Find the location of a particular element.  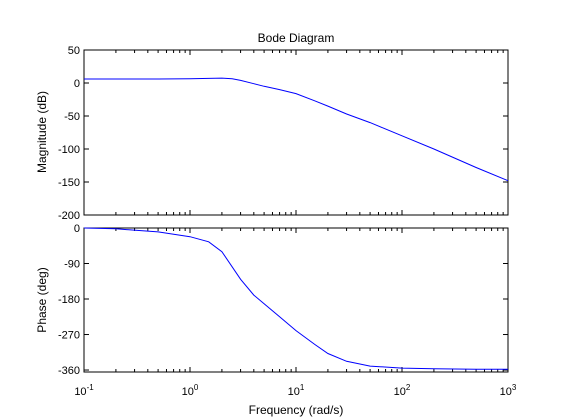

phase-y-tick-label: -270 is located at coordinates (69, 336).